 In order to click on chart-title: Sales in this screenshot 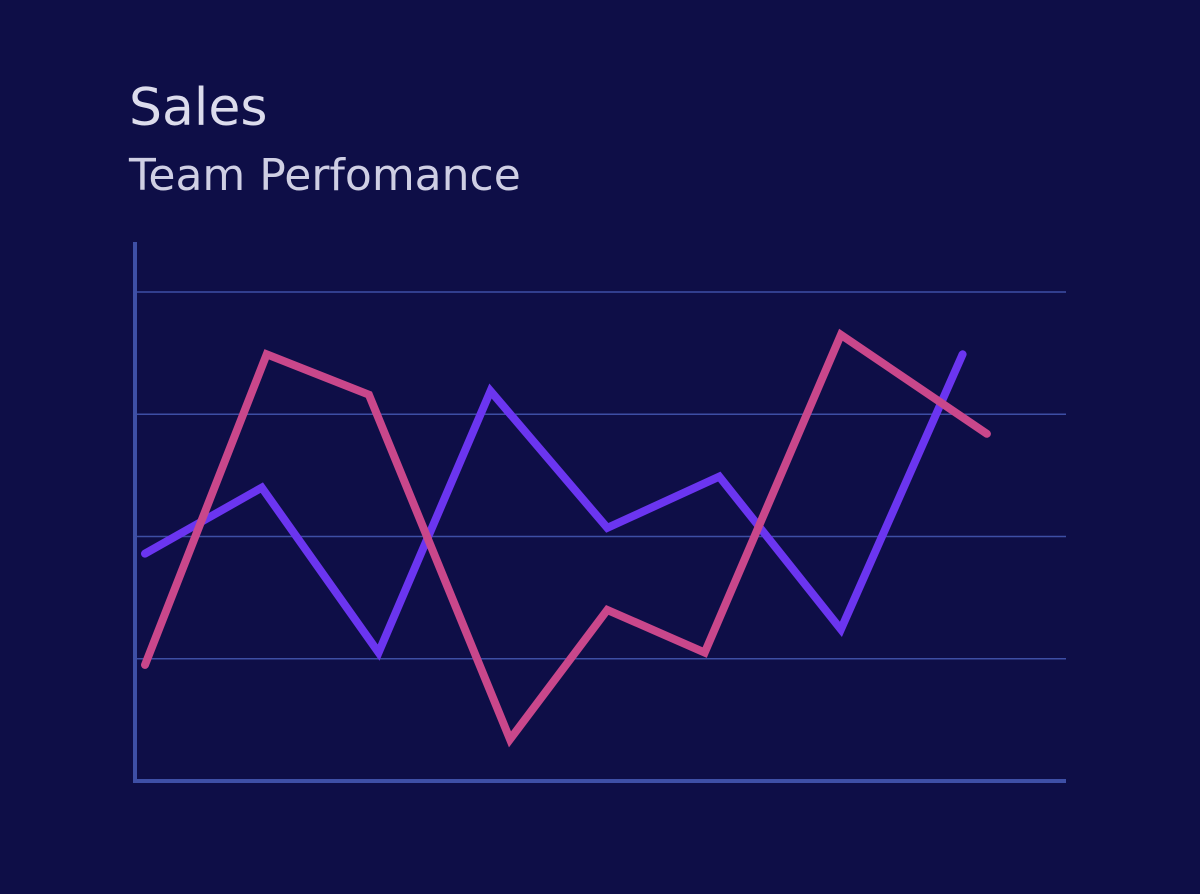, I will do `click(198, 108)`.